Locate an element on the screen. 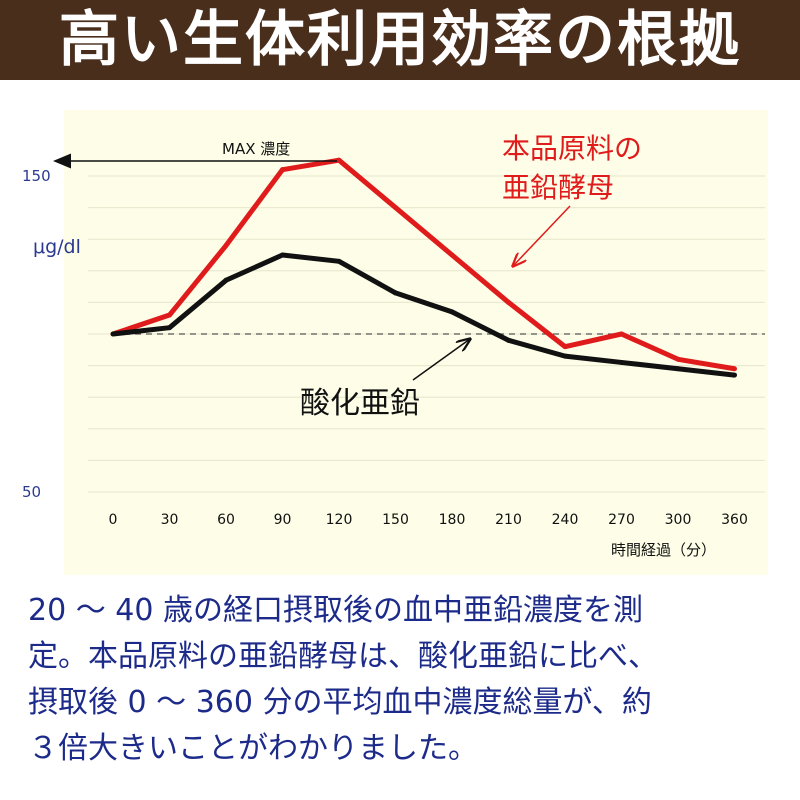 Image resolution: width=800 pixels, height=800 pixels. x-tick-label: 360 is located at coordinates (734, 520).